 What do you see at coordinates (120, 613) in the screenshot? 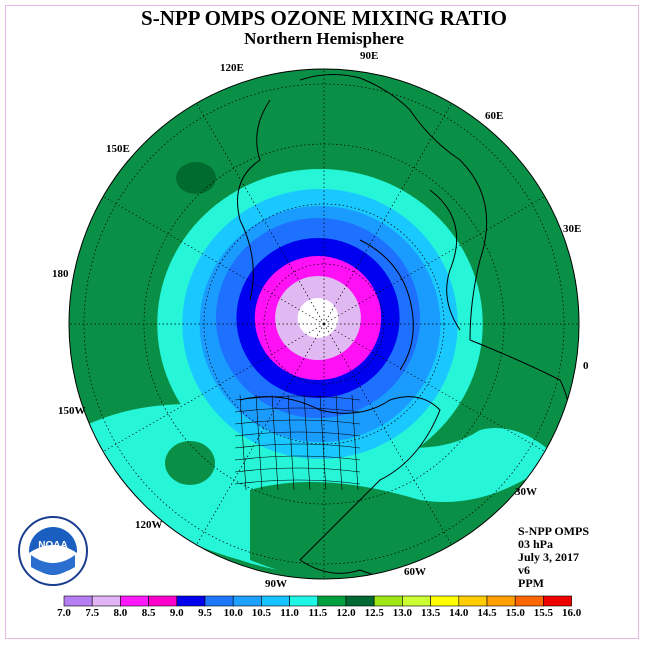
I see `colorbar-tick-label: 8.0` at bounding box center [120, 613].